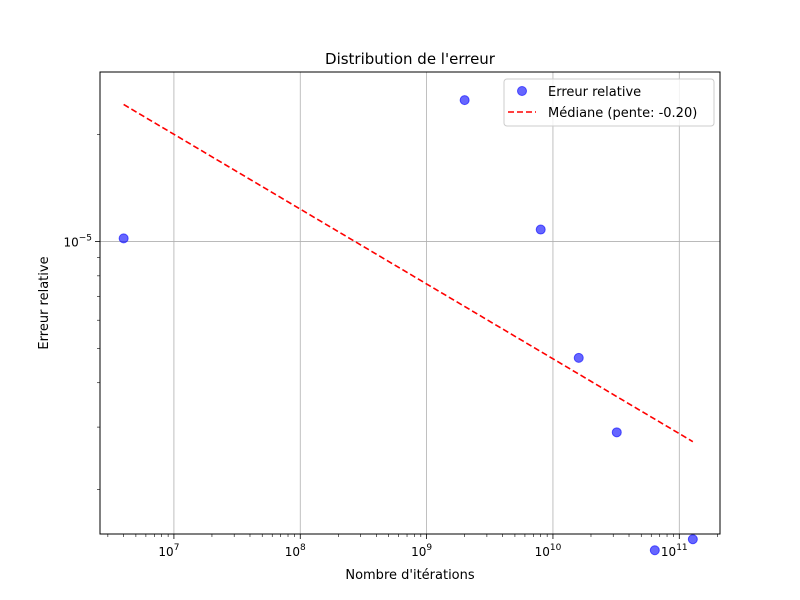 This screenshot has height=600, width=800. What do you see at coordinates (410, 575) in the screenshot?
I see `x-axis-label: Nombre d'itérations` at bounding box center [410, 575].